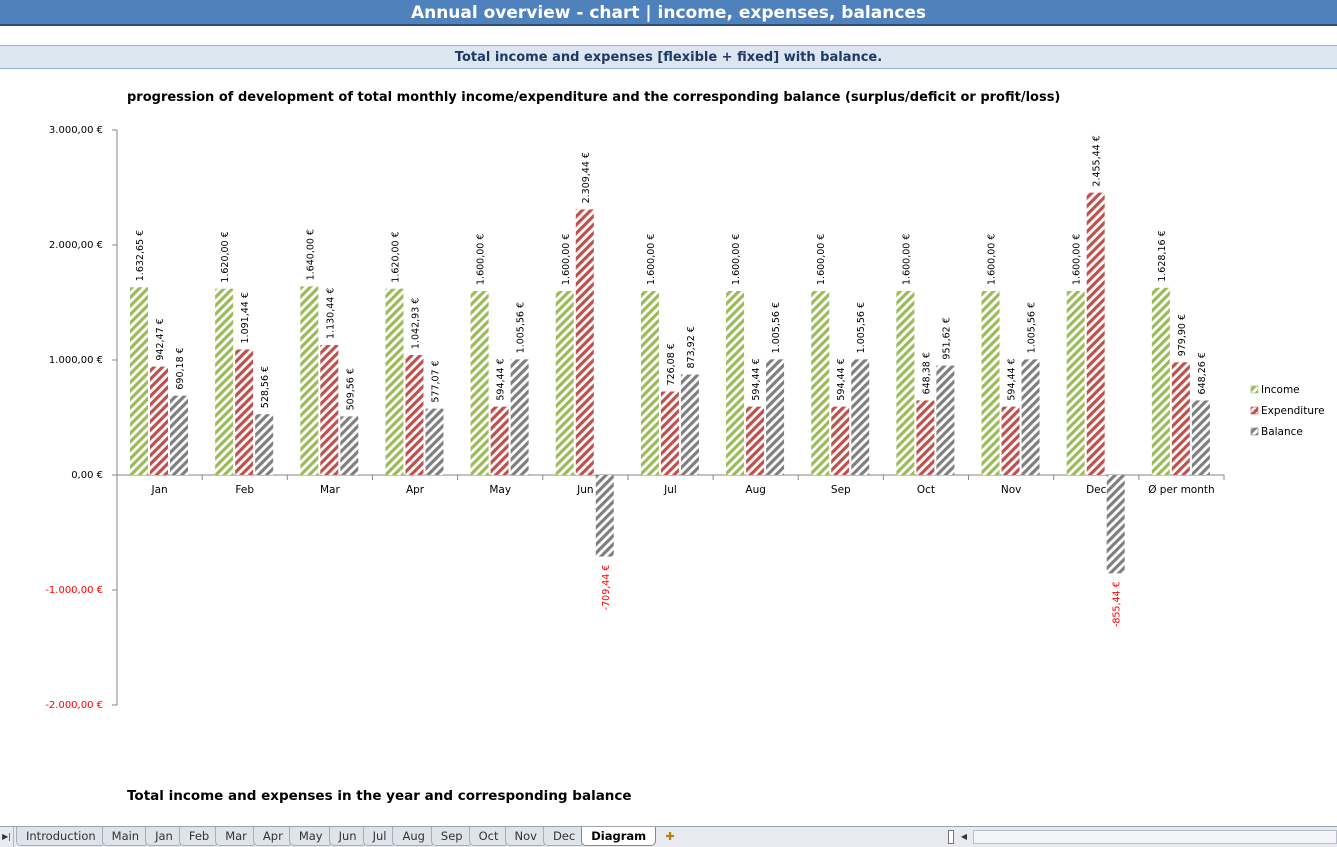 The width and height of the screenshot is (1337, 847). What do you see at coordinates (310, 836) in the screenshot?
I see `sheet-tab-may: May` at bounding box center [310, 836].